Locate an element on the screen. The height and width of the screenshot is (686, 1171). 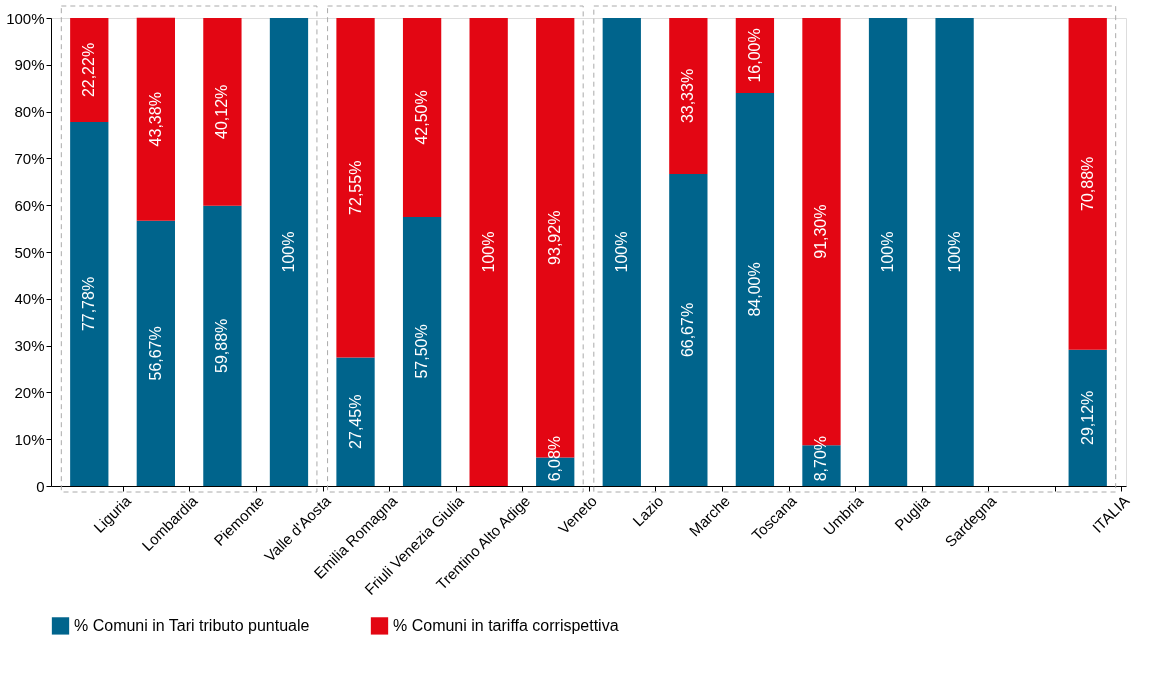
data-label: 84,00% is located at coordinates (754, 289).